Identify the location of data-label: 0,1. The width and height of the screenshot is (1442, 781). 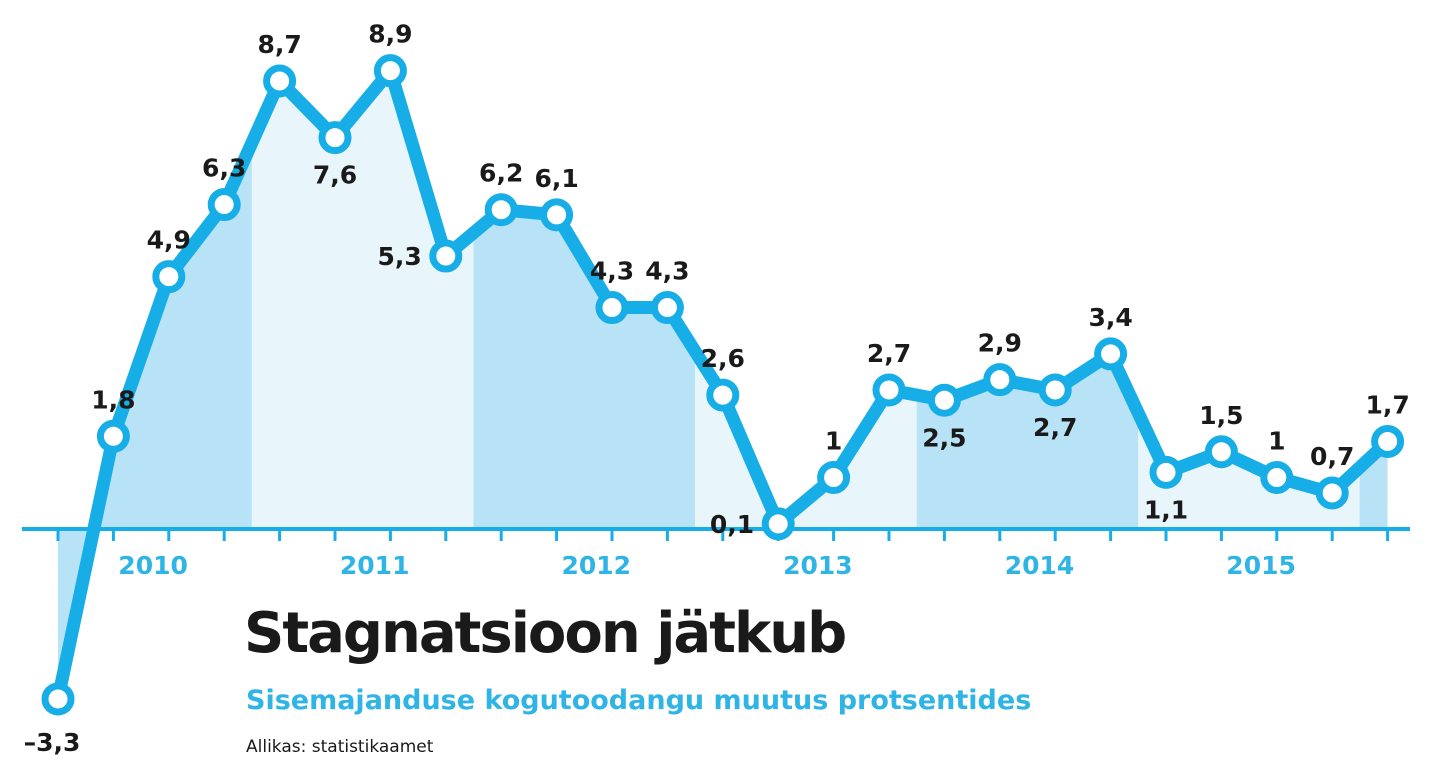
(732, 524).